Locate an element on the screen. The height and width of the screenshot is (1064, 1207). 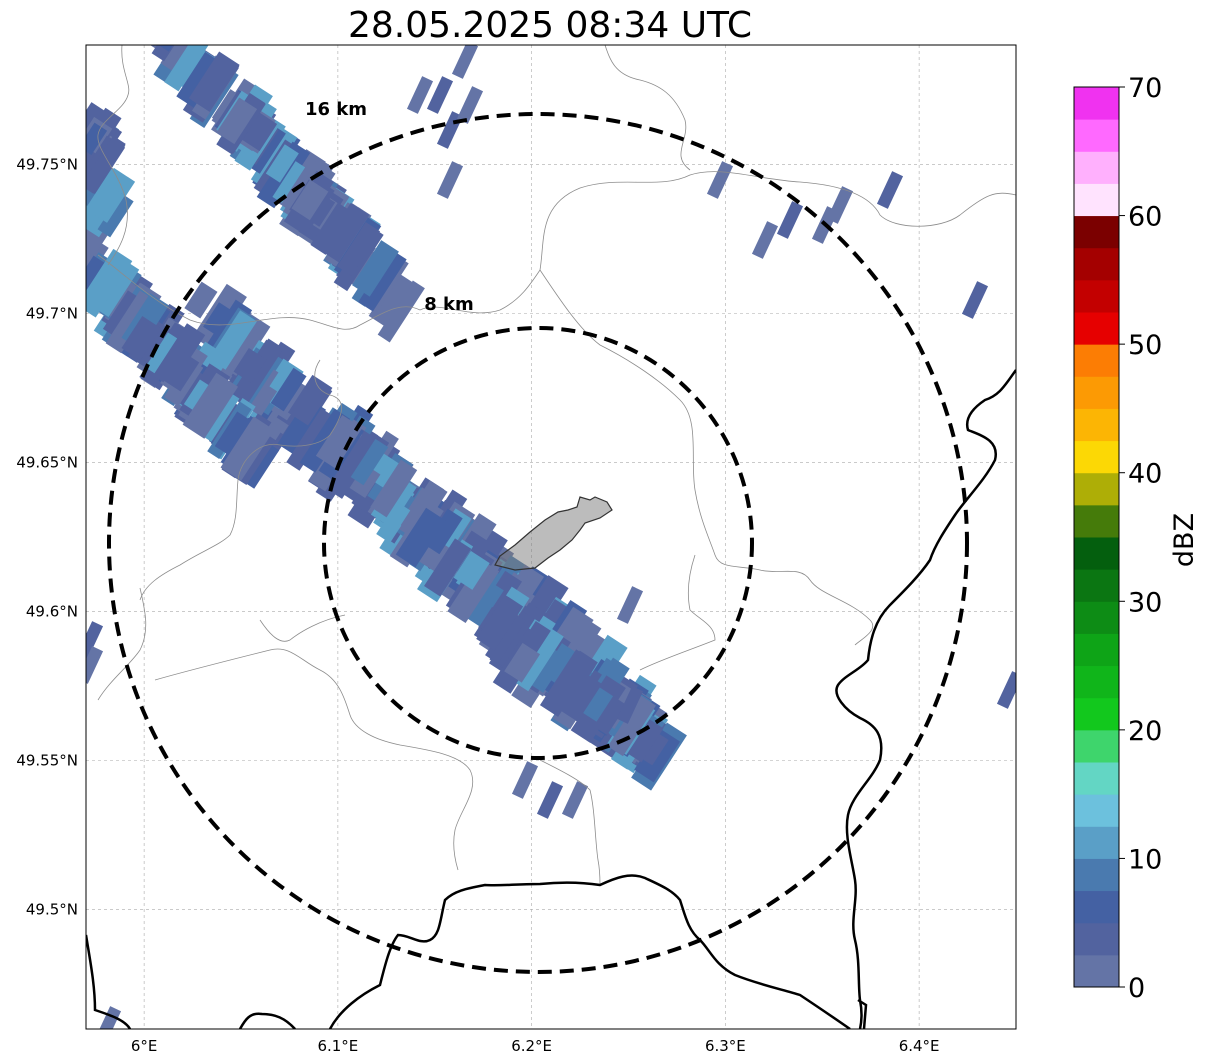
colorbar-tick-label: 60 is located at coordinates (1145, 217).